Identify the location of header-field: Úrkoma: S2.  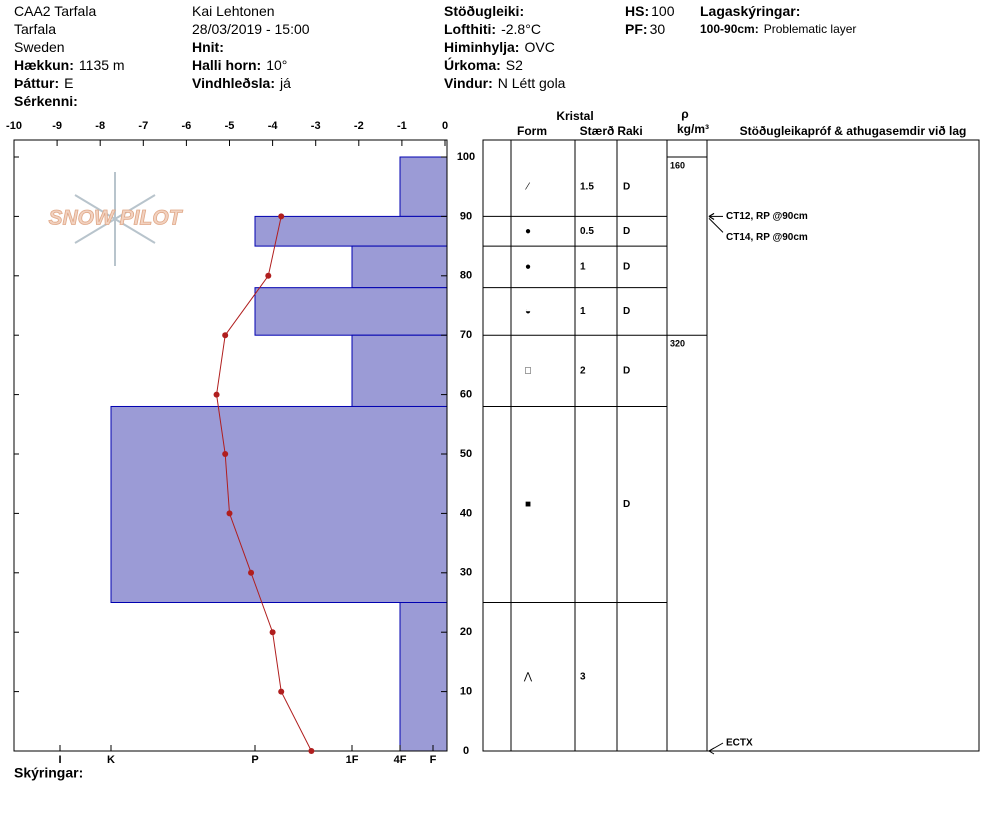
(483, 64).